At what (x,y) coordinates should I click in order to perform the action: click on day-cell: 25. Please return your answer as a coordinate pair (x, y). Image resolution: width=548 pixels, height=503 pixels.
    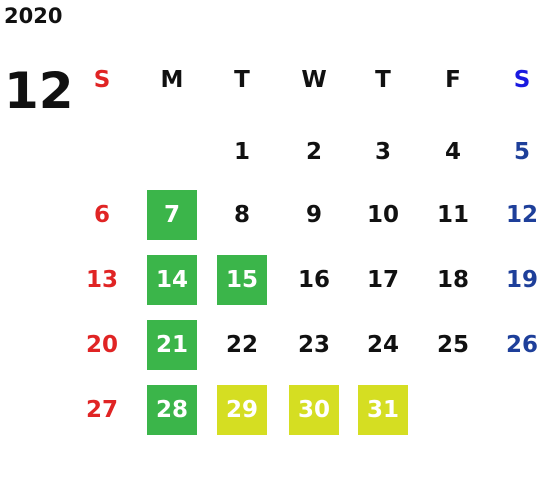
    Looking at the image, I should click on (452, 345).